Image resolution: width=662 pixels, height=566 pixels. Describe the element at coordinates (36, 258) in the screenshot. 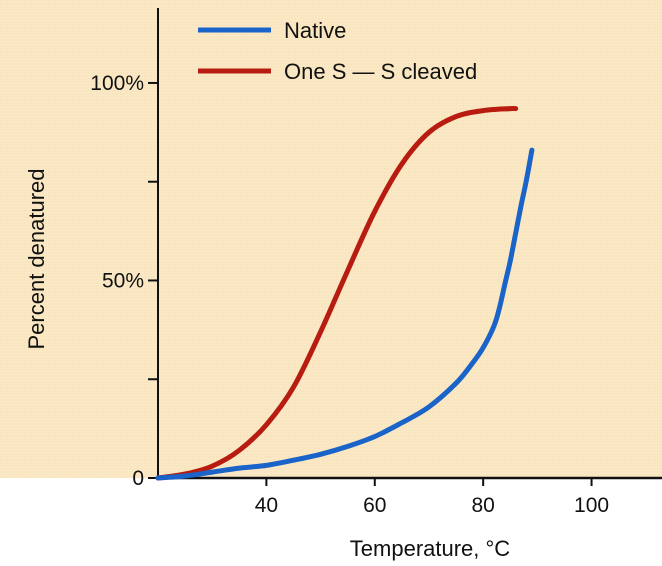

I see `y-axis-label: Percent denatured` at that location.